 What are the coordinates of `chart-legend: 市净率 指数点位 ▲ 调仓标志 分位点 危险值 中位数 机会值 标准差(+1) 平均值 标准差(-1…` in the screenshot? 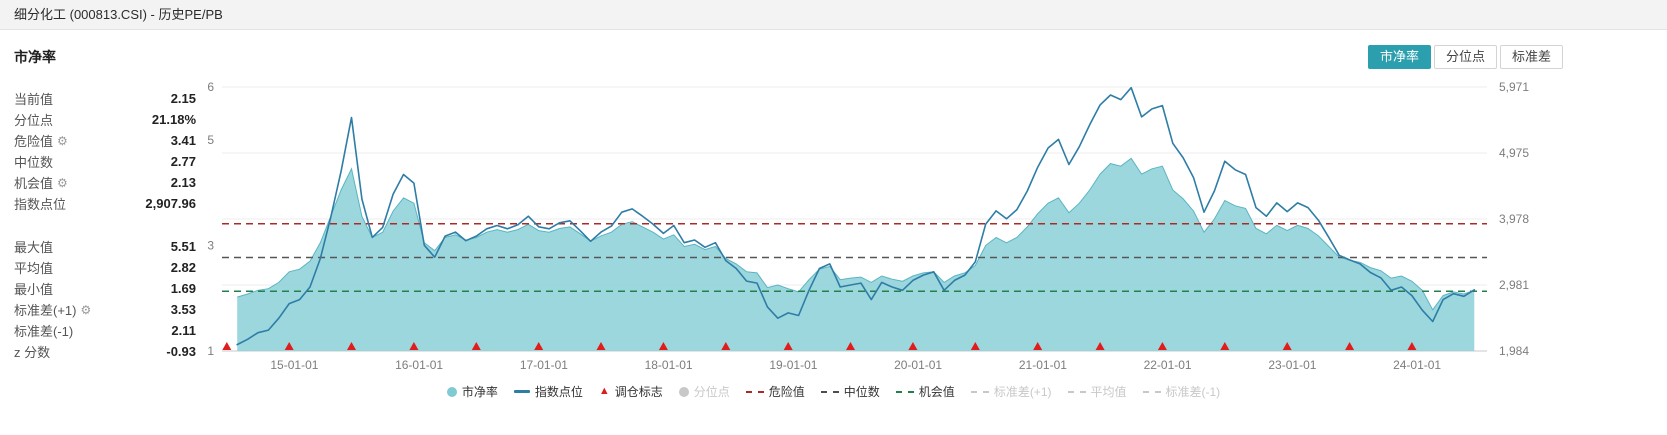 It's located at (833, 391).